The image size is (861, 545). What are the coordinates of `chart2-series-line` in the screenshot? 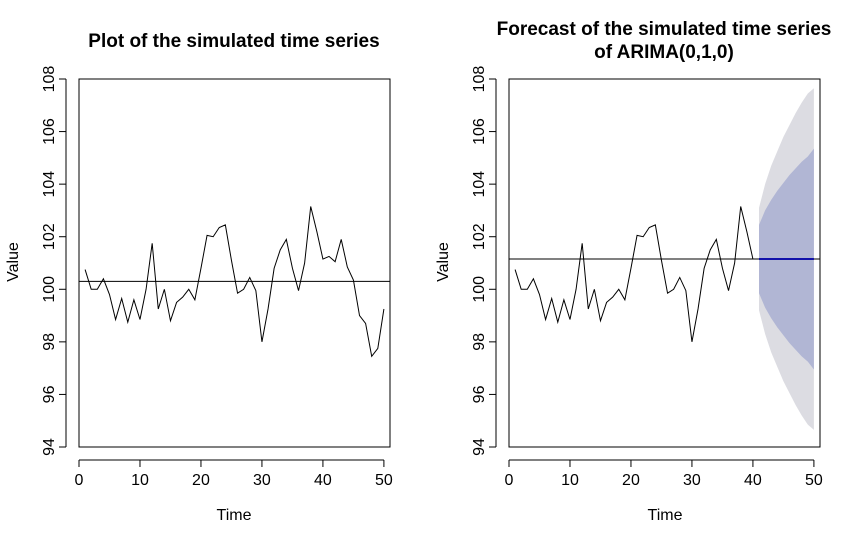 It's located at (634, 274).